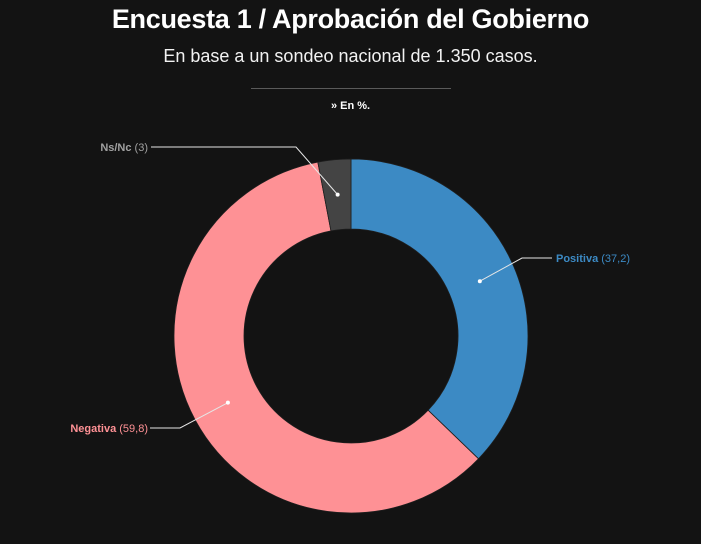  Describe the element at coordinates (189, 415) in the screenshot. I see `leader-line-negativa` at that location.